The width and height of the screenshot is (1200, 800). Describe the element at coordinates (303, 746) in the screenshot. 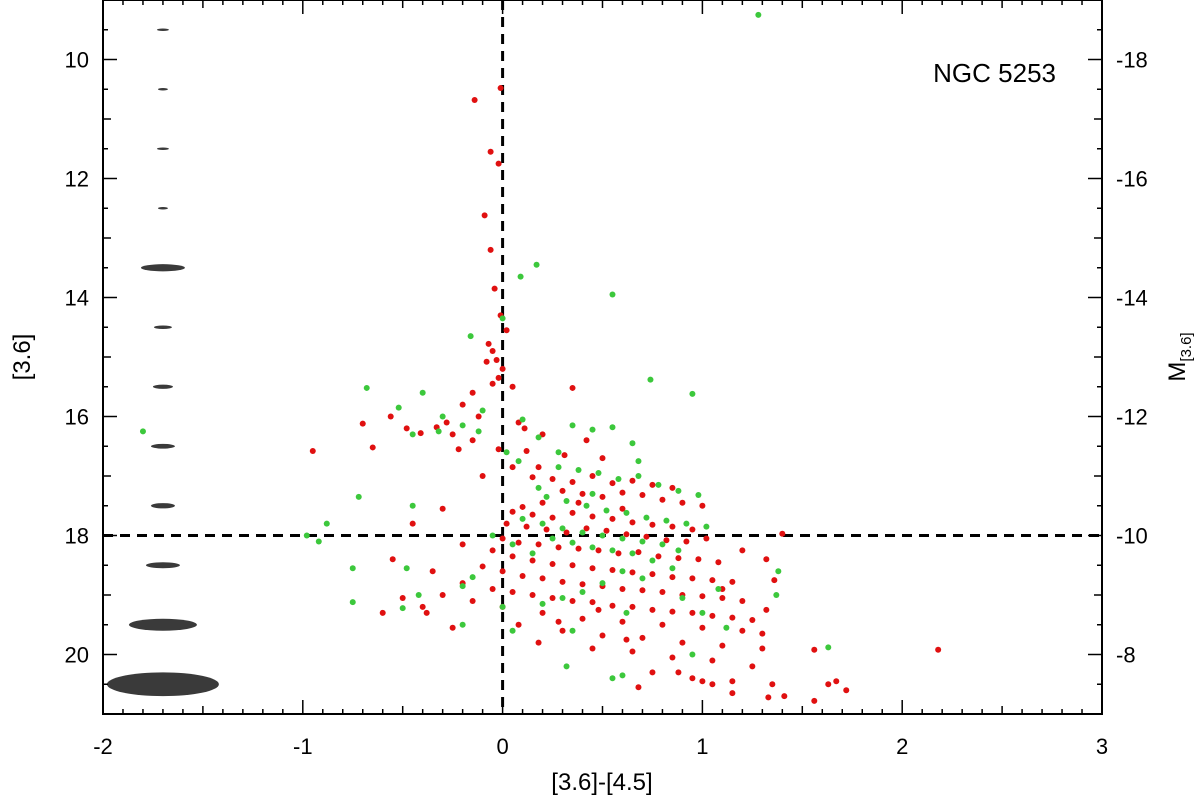

I see `x-tick-label: -1` at that location.